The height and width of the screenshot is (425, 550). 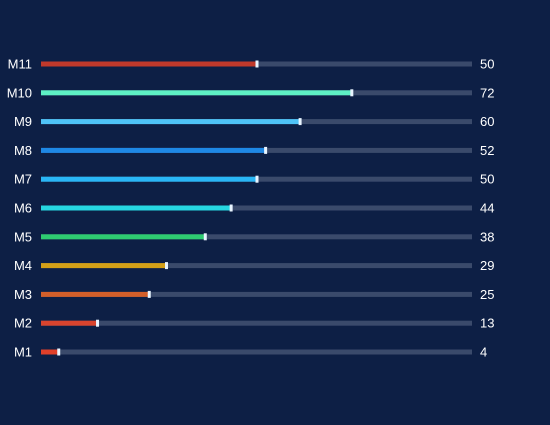 I want to click on category-label: M6, so click(x=23, y=208).